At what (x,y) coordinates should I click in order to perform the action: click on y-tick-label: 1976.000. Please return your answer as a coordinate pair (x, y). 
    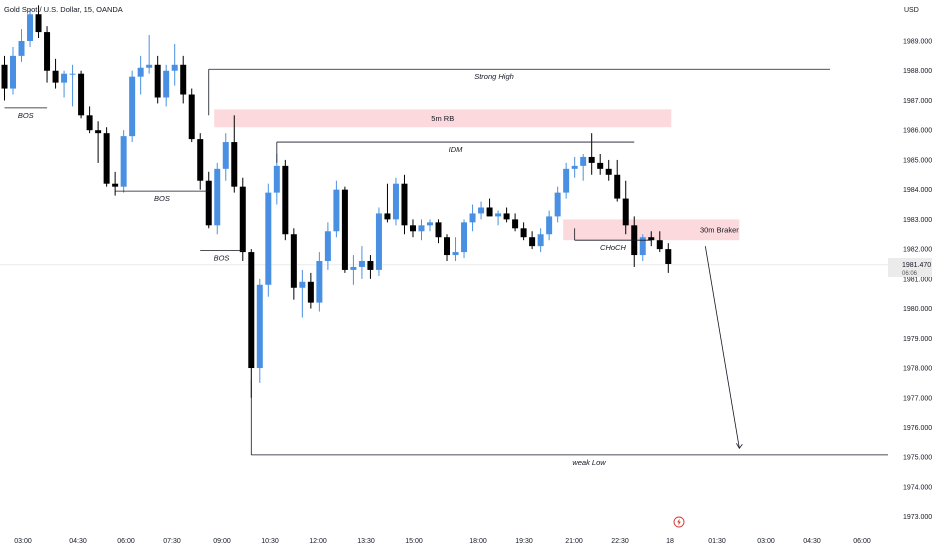
    Looking at the image, I should click on (917, 428).